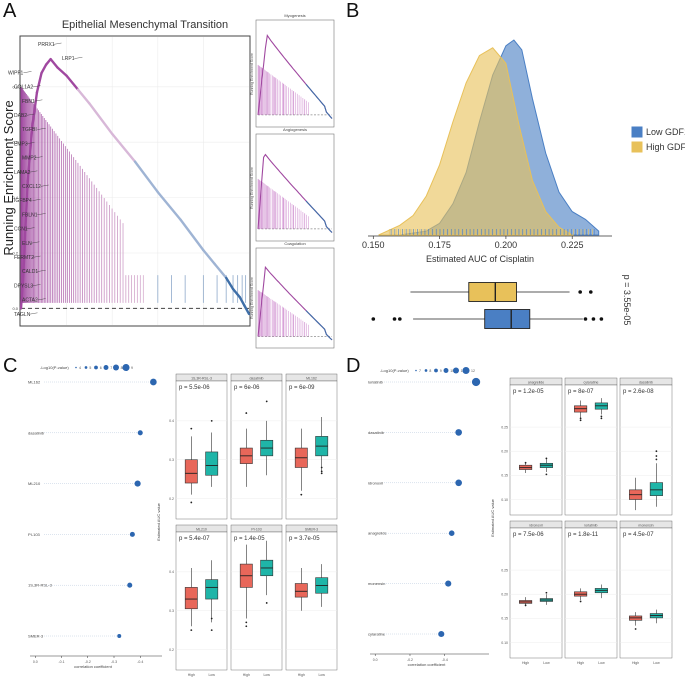  Describe the element at coordinates (15, 73) in the screenshot. I see `gene-label-wipf1: WIPF1` at that location.